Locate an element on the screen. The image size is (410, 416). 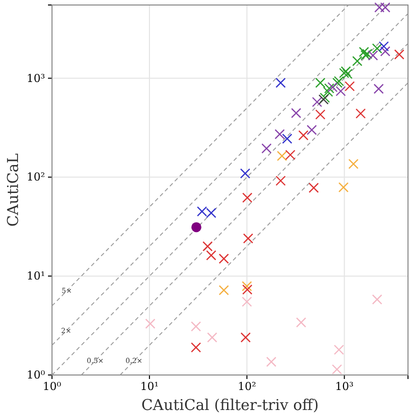
y-tick-label: 10⁰ is located at coordinates (36, 375).